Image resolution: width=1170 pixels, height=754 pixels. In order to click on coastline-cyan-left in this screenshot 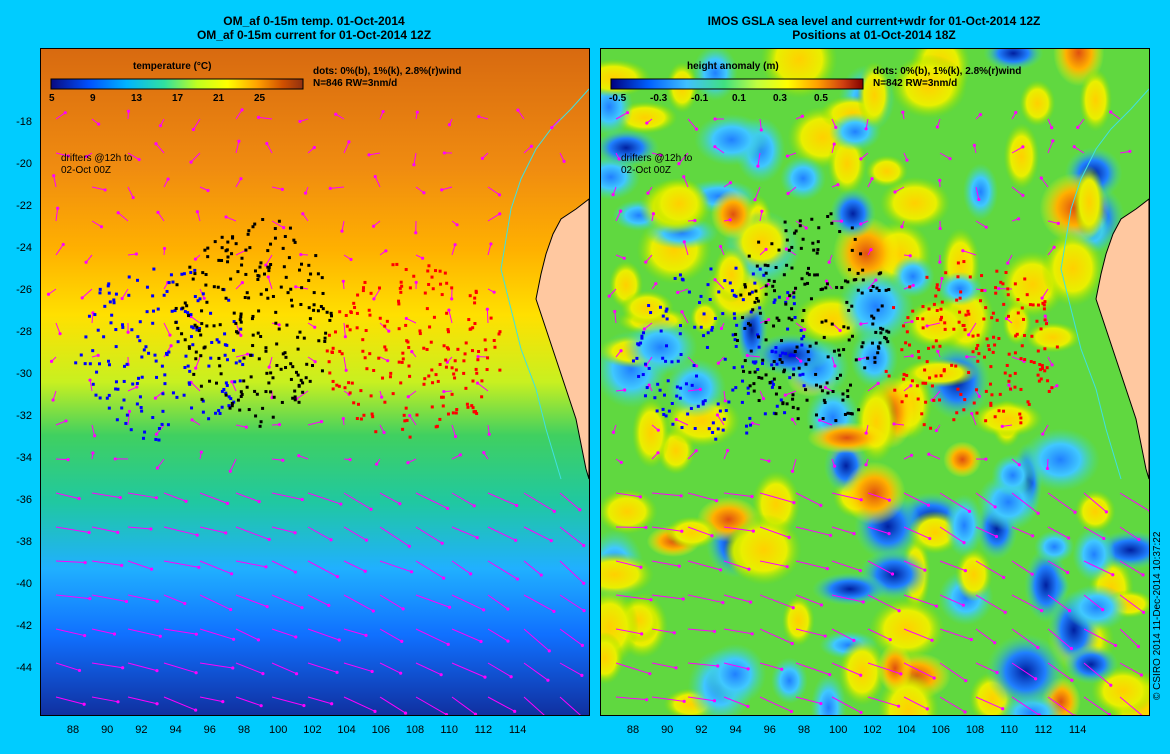, I will do `click(544, 284)`.